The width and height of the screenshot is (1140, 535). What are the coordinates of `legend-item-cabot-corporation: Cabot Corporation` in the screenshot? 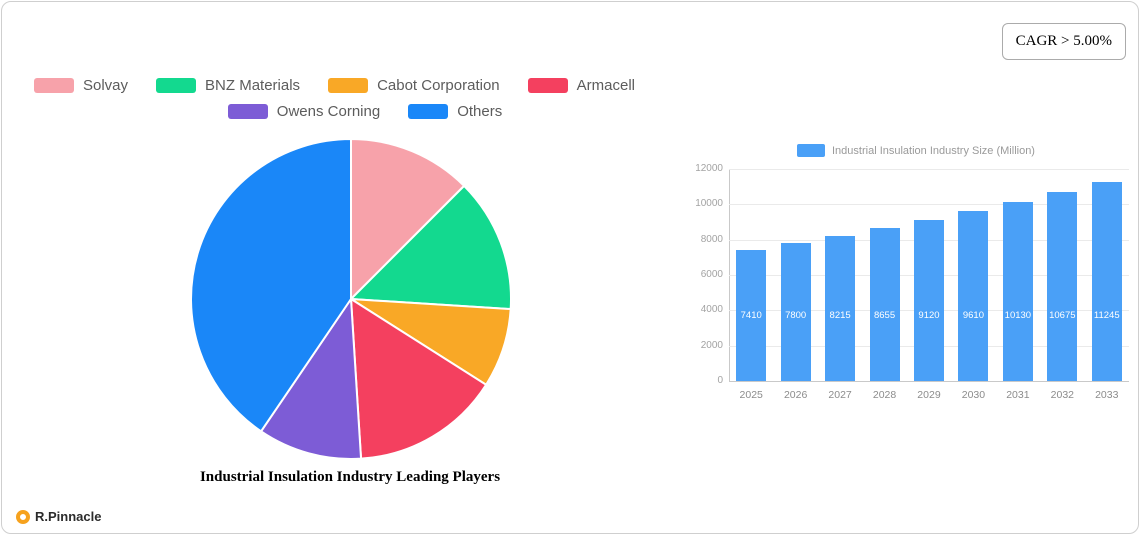 It's located at (414, 85).